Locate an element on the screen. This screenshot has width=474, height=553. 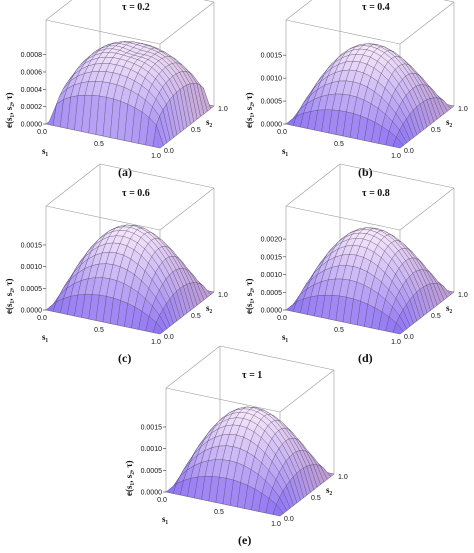
chart-title: τ = 0.4 is located at coordinates (376, 7).